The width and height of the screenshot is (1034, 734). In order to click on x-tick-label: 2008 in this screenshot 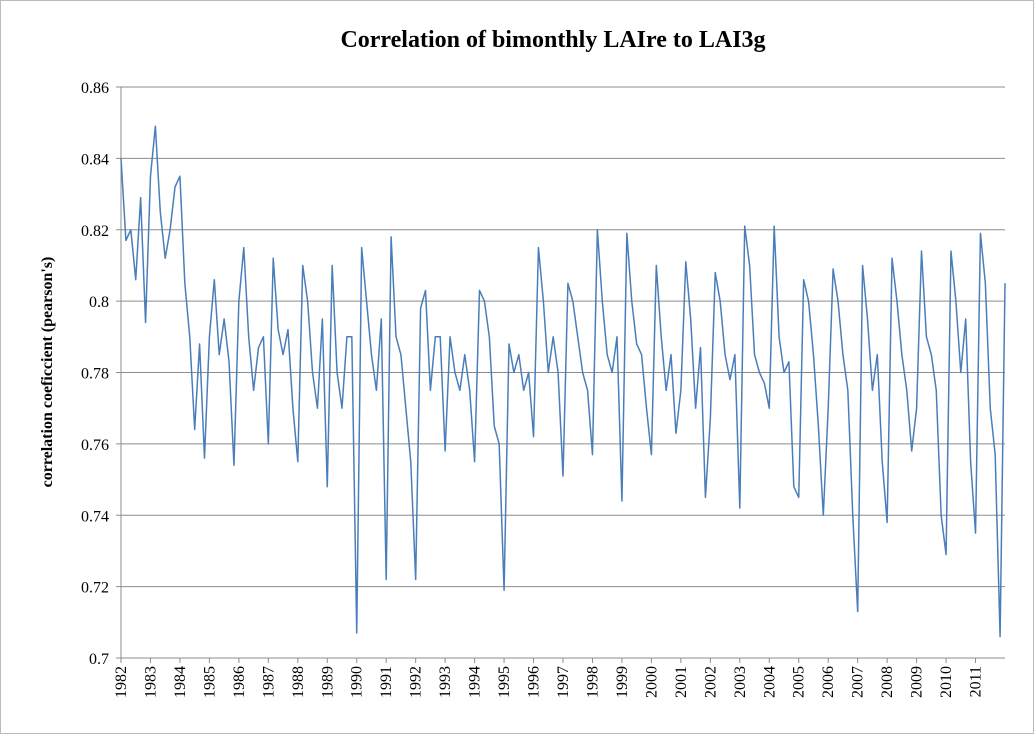, I will do `click(887, 682)`.